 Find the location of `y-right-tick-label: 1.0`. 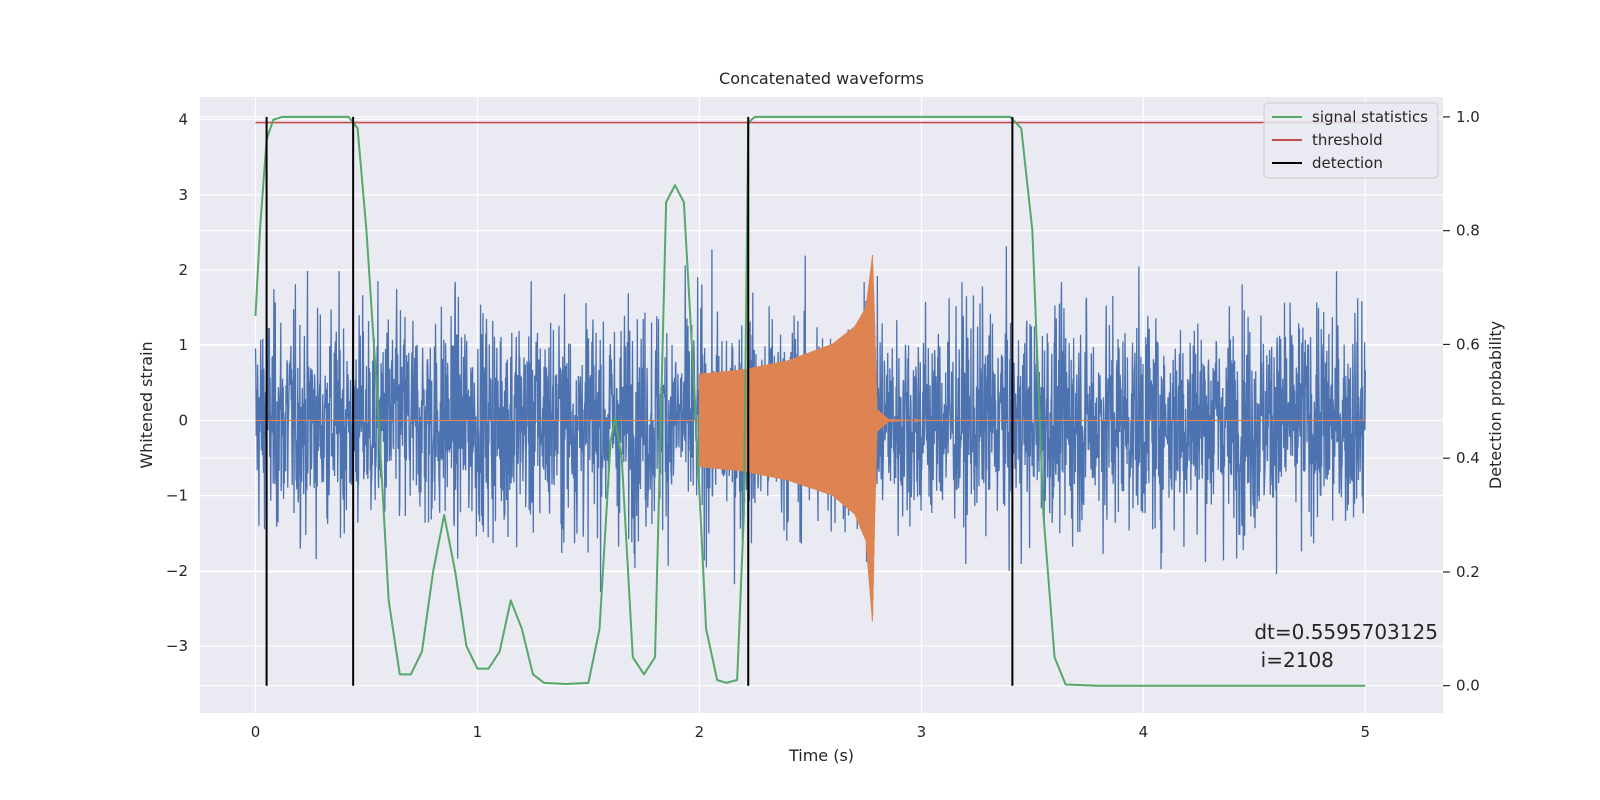

y-right-tick-label: 1.0 is located at coordinates (1468, 117).